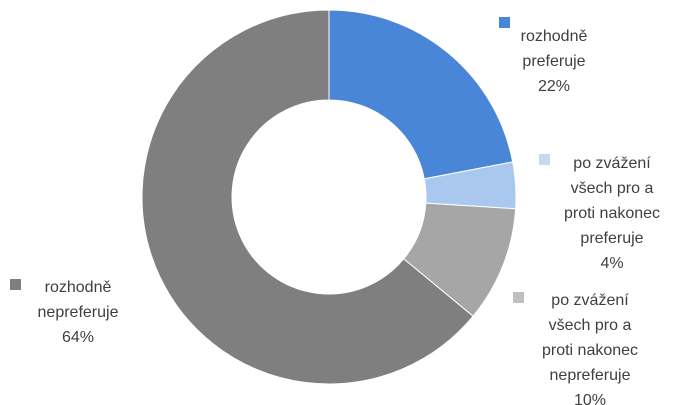 This screenshot has height=405, width=682. What do you see at coordinates (590, 300) in the screenshot?
I see `slice-label-2-line-0: po zvážení` at bounding box center [590, 300].